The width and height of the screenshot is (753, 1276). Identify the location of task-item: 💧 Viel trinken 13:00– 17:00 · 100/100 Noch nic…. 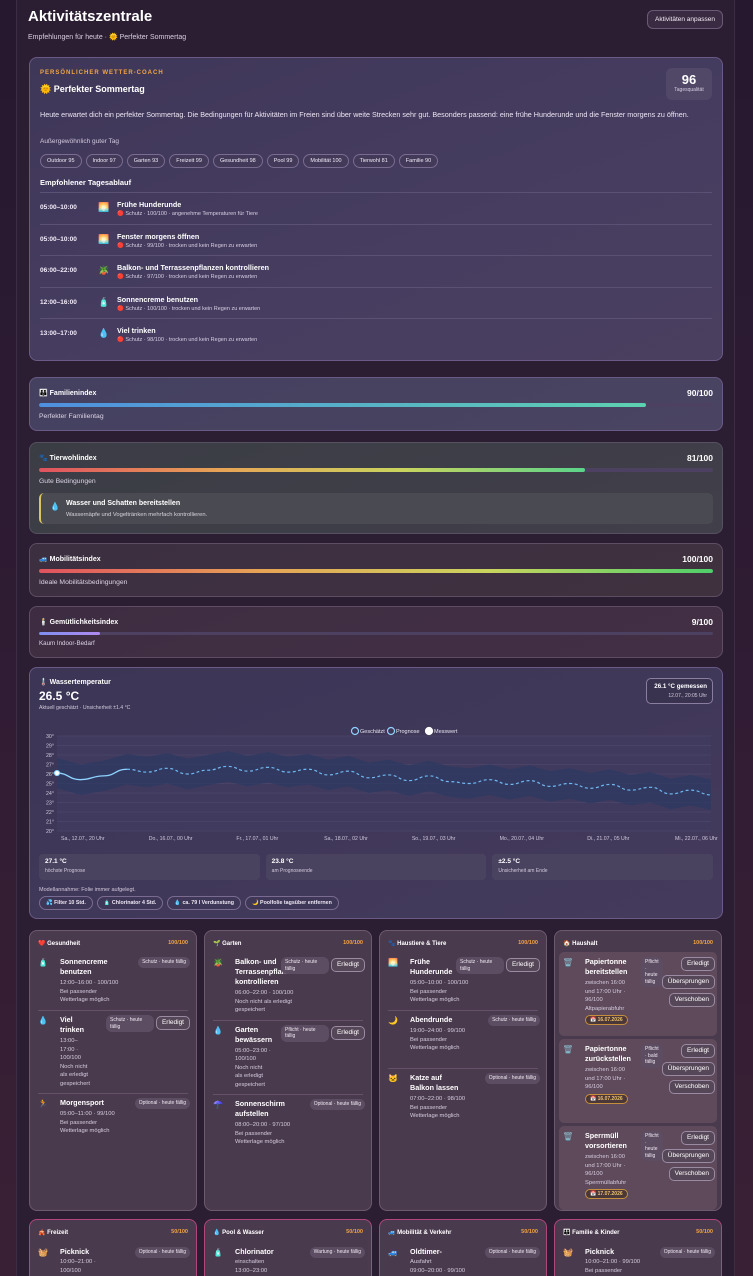
(114, 1052).